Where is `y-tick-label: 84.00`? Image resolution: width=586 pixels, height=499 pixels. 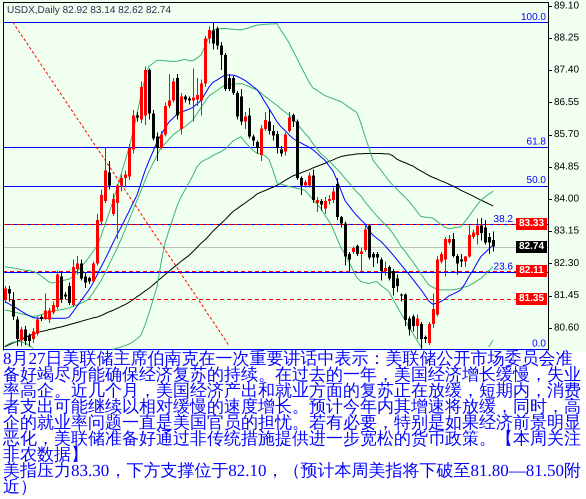
y-tick-label: 84.00 is located at coordinates (567, 198).